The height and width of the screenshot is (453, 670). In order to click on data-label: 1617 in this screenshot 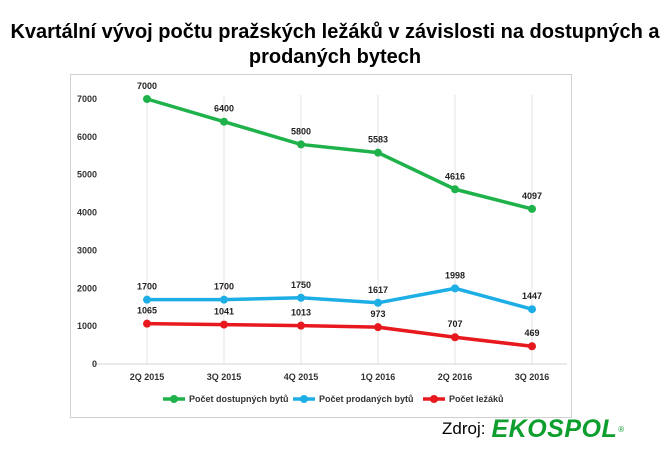, I will do `click(378, 290)`.